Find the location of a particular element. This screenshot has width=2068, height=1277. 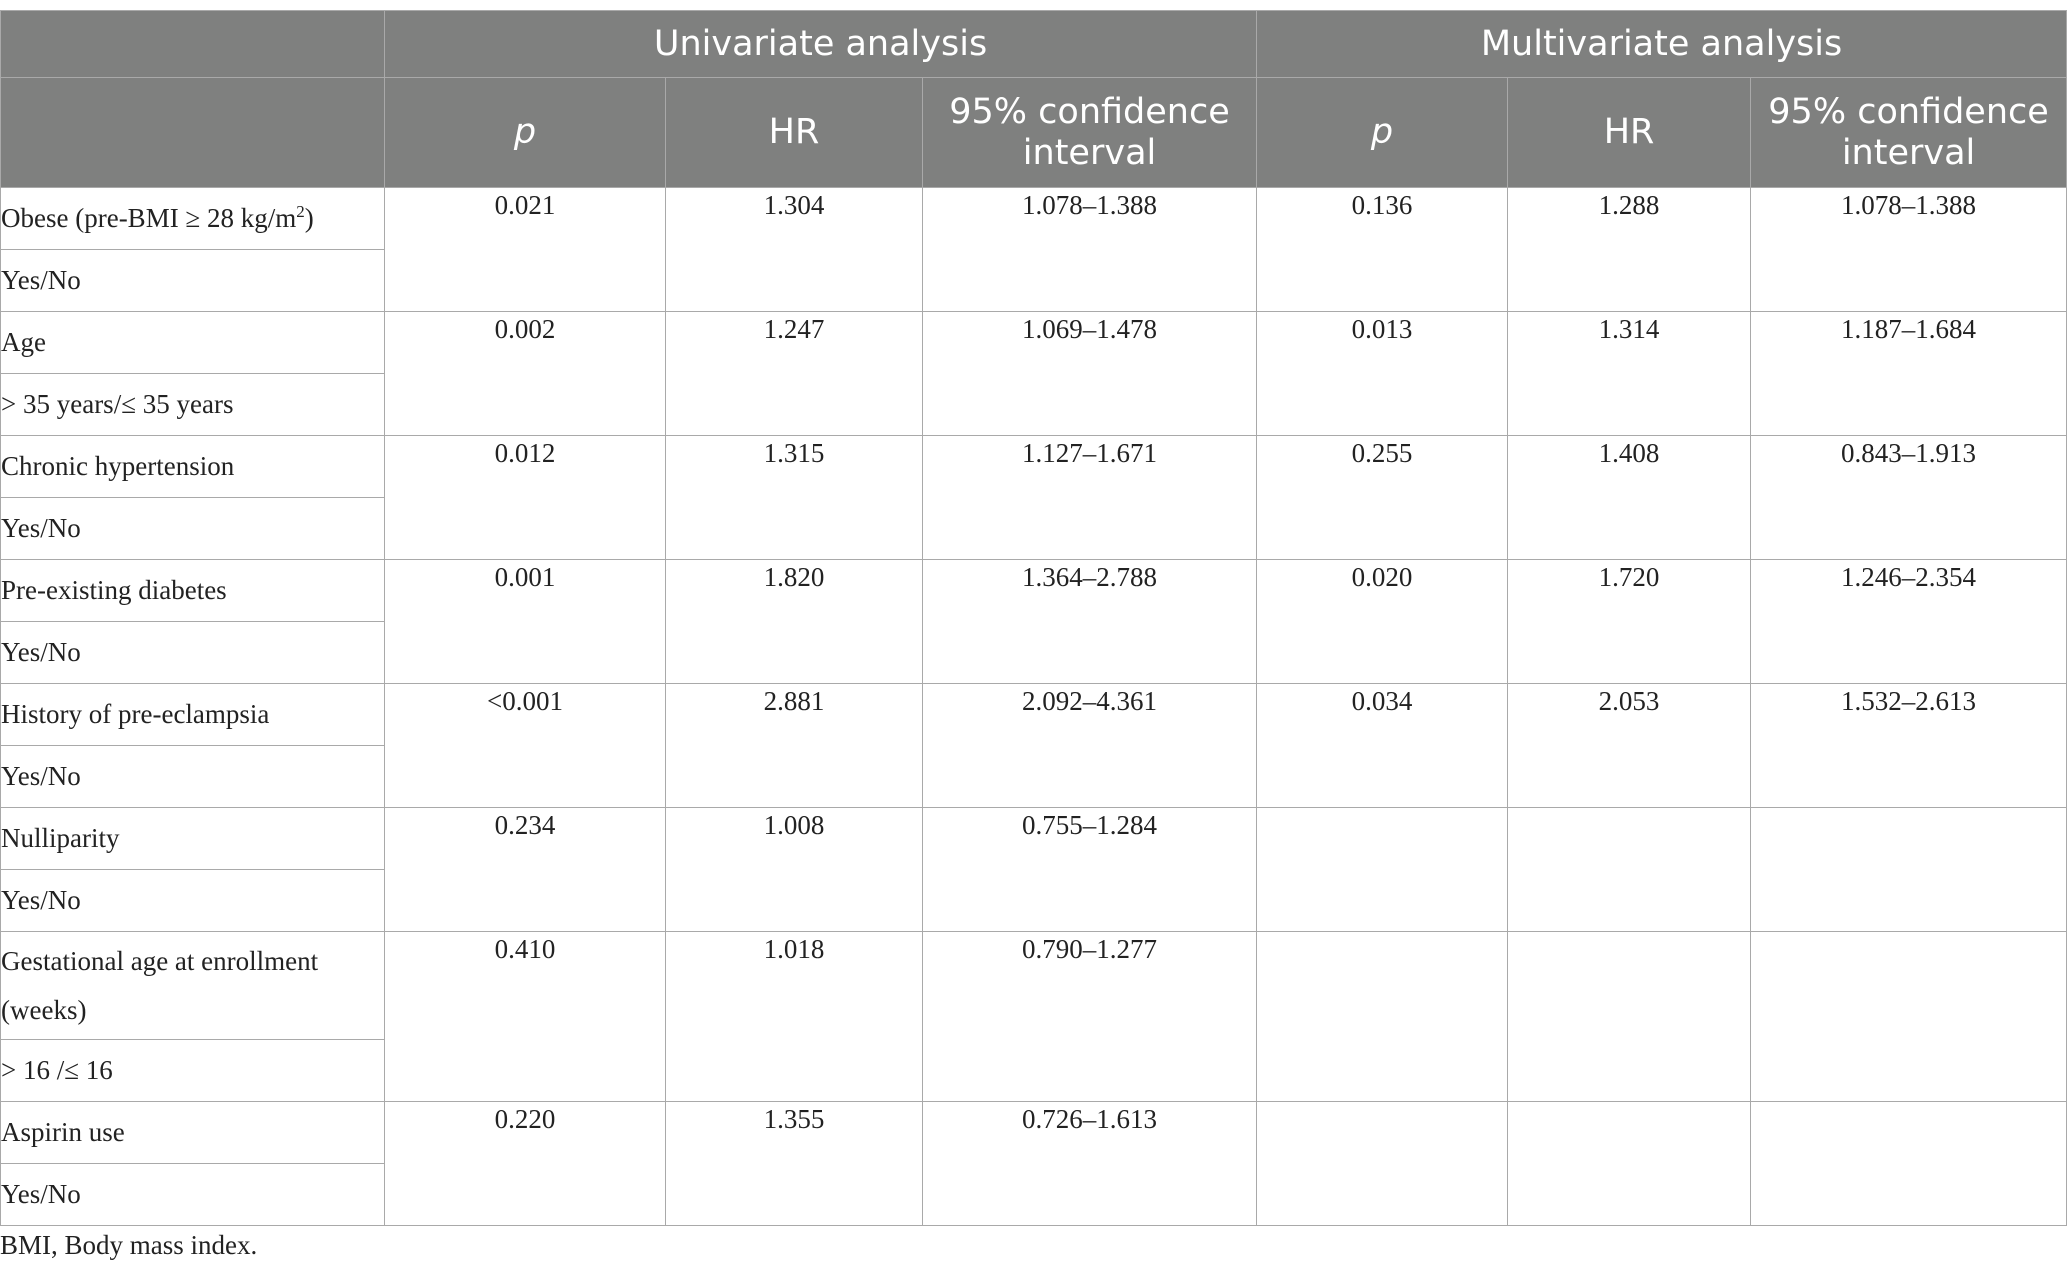

multivariate-hr-value: 1.314 is located at coordinates (1629, 373).